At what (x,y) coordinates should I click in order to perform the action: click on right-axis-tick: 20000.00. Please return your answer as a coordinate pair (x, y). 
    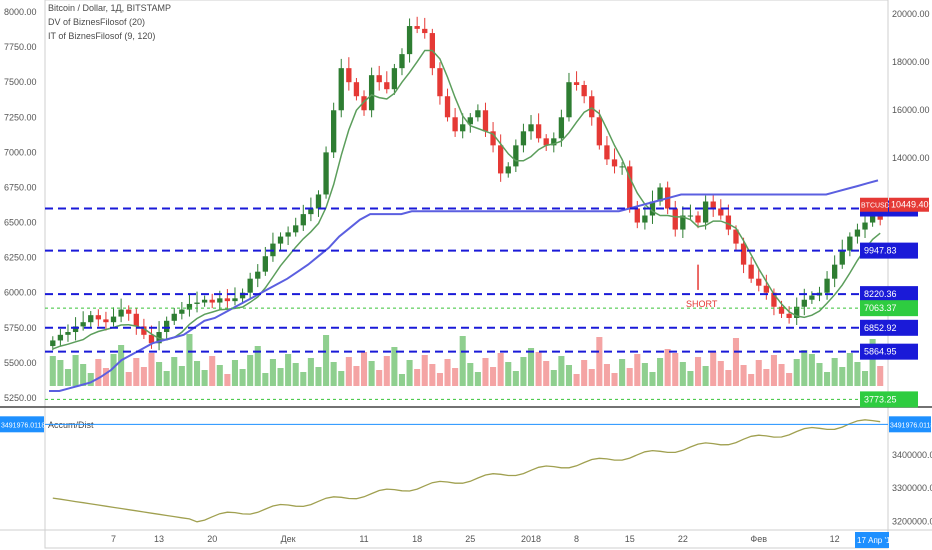
    Looking at the image, I should click on (911, 14).